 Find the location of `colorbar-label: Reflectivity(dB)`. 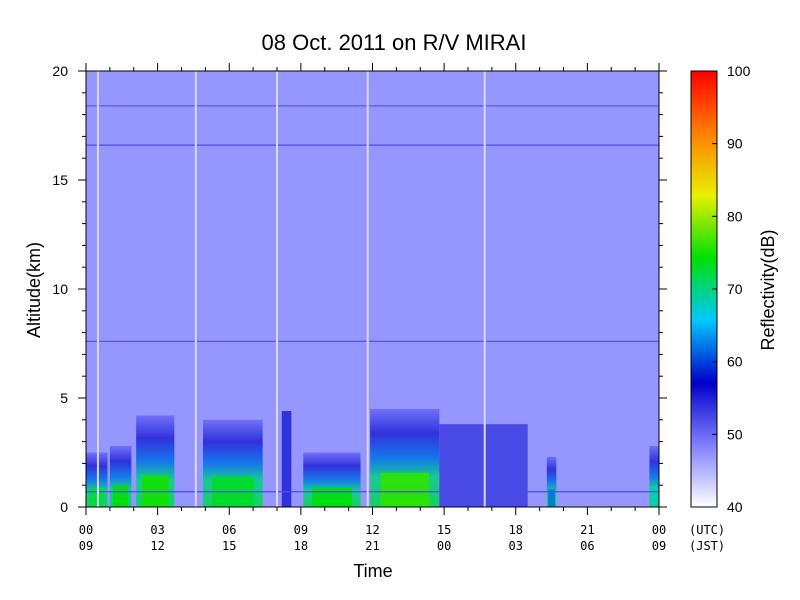

colorbar-label: Reflectivity(dB) is located at coordinates (768, 289).